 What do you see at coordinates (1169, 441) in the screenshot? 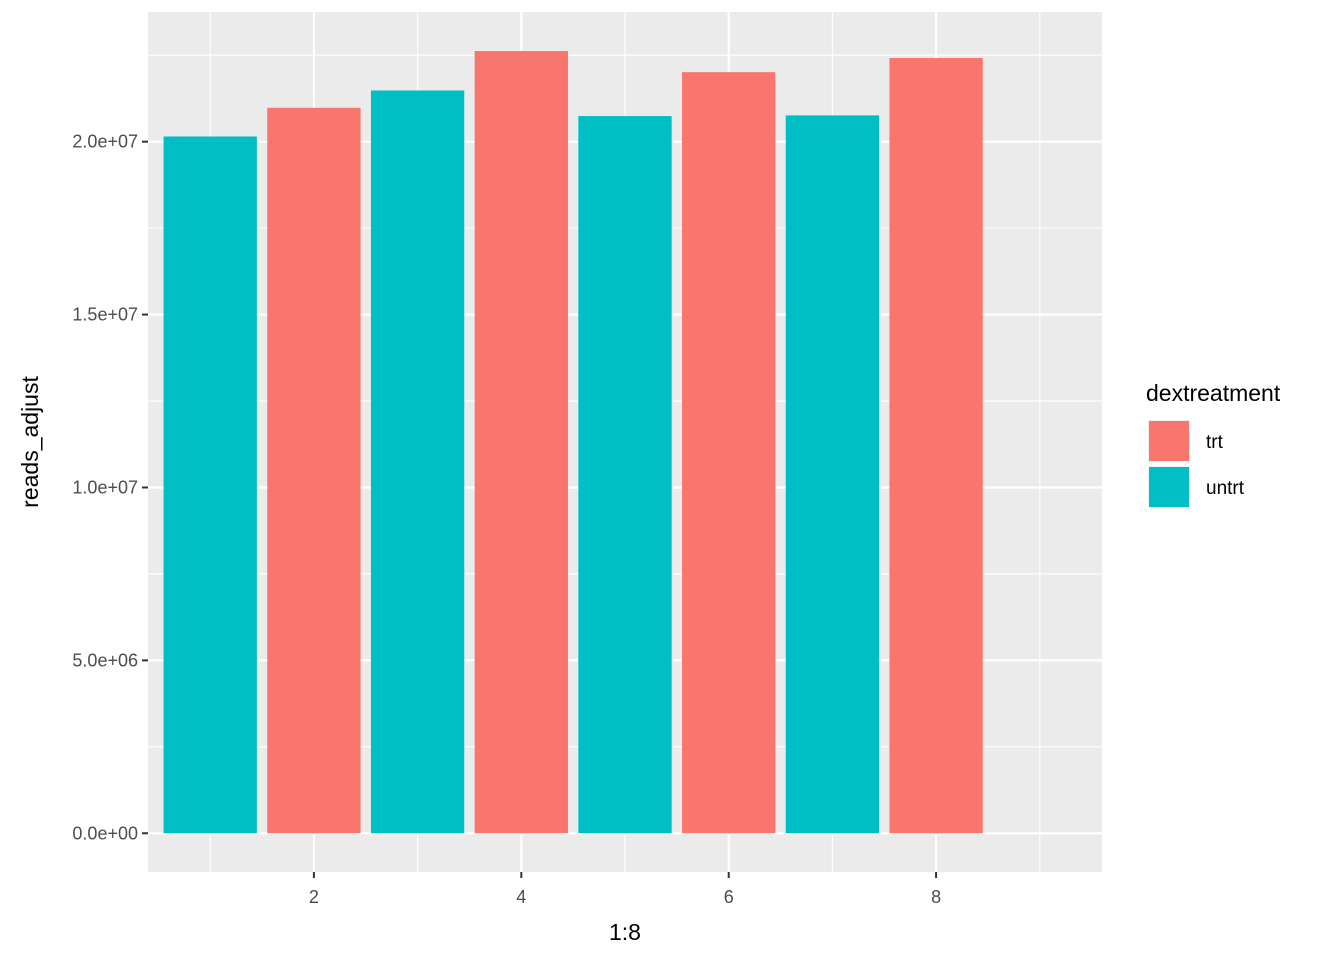
I see `legend-key-trt` at bounding box center [1169, 441].